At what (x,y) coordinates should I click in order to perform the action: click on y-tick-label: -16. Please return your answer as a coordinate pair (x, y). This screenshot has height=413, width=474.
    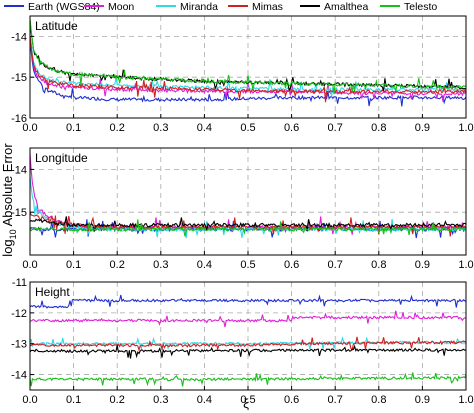
    Looking at the image, I should click on (19, 119).